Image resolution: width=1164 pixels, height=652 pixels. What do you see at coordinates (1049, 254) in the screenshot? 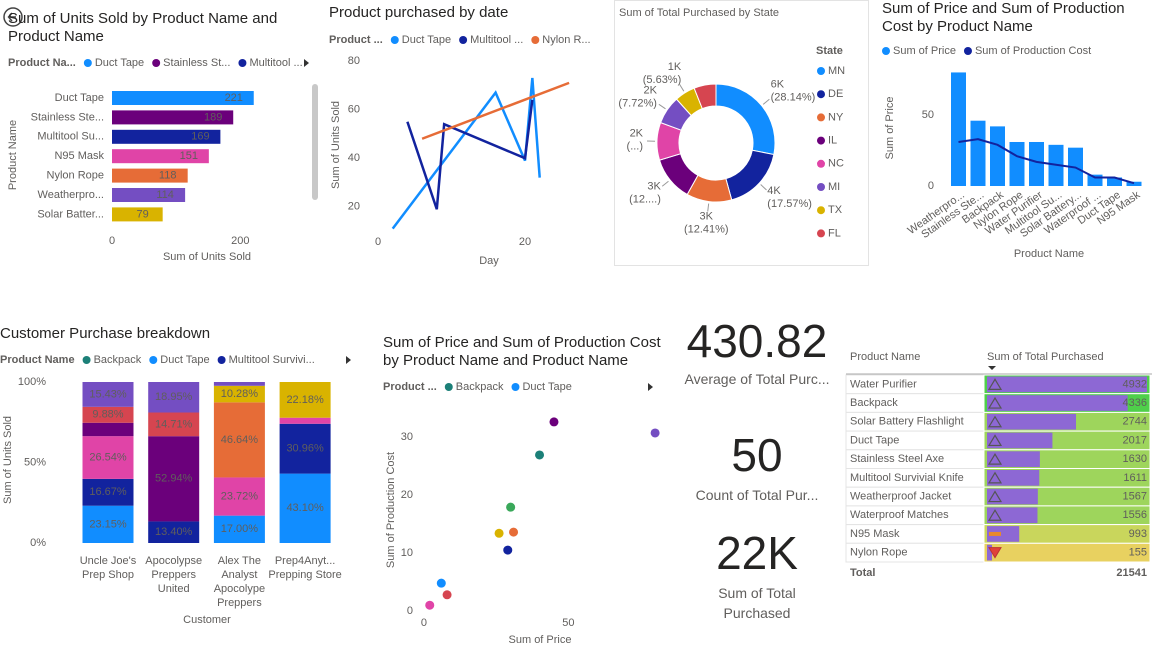
I see `x-axis-label: Product Name` at bounding box center [1049, 254].